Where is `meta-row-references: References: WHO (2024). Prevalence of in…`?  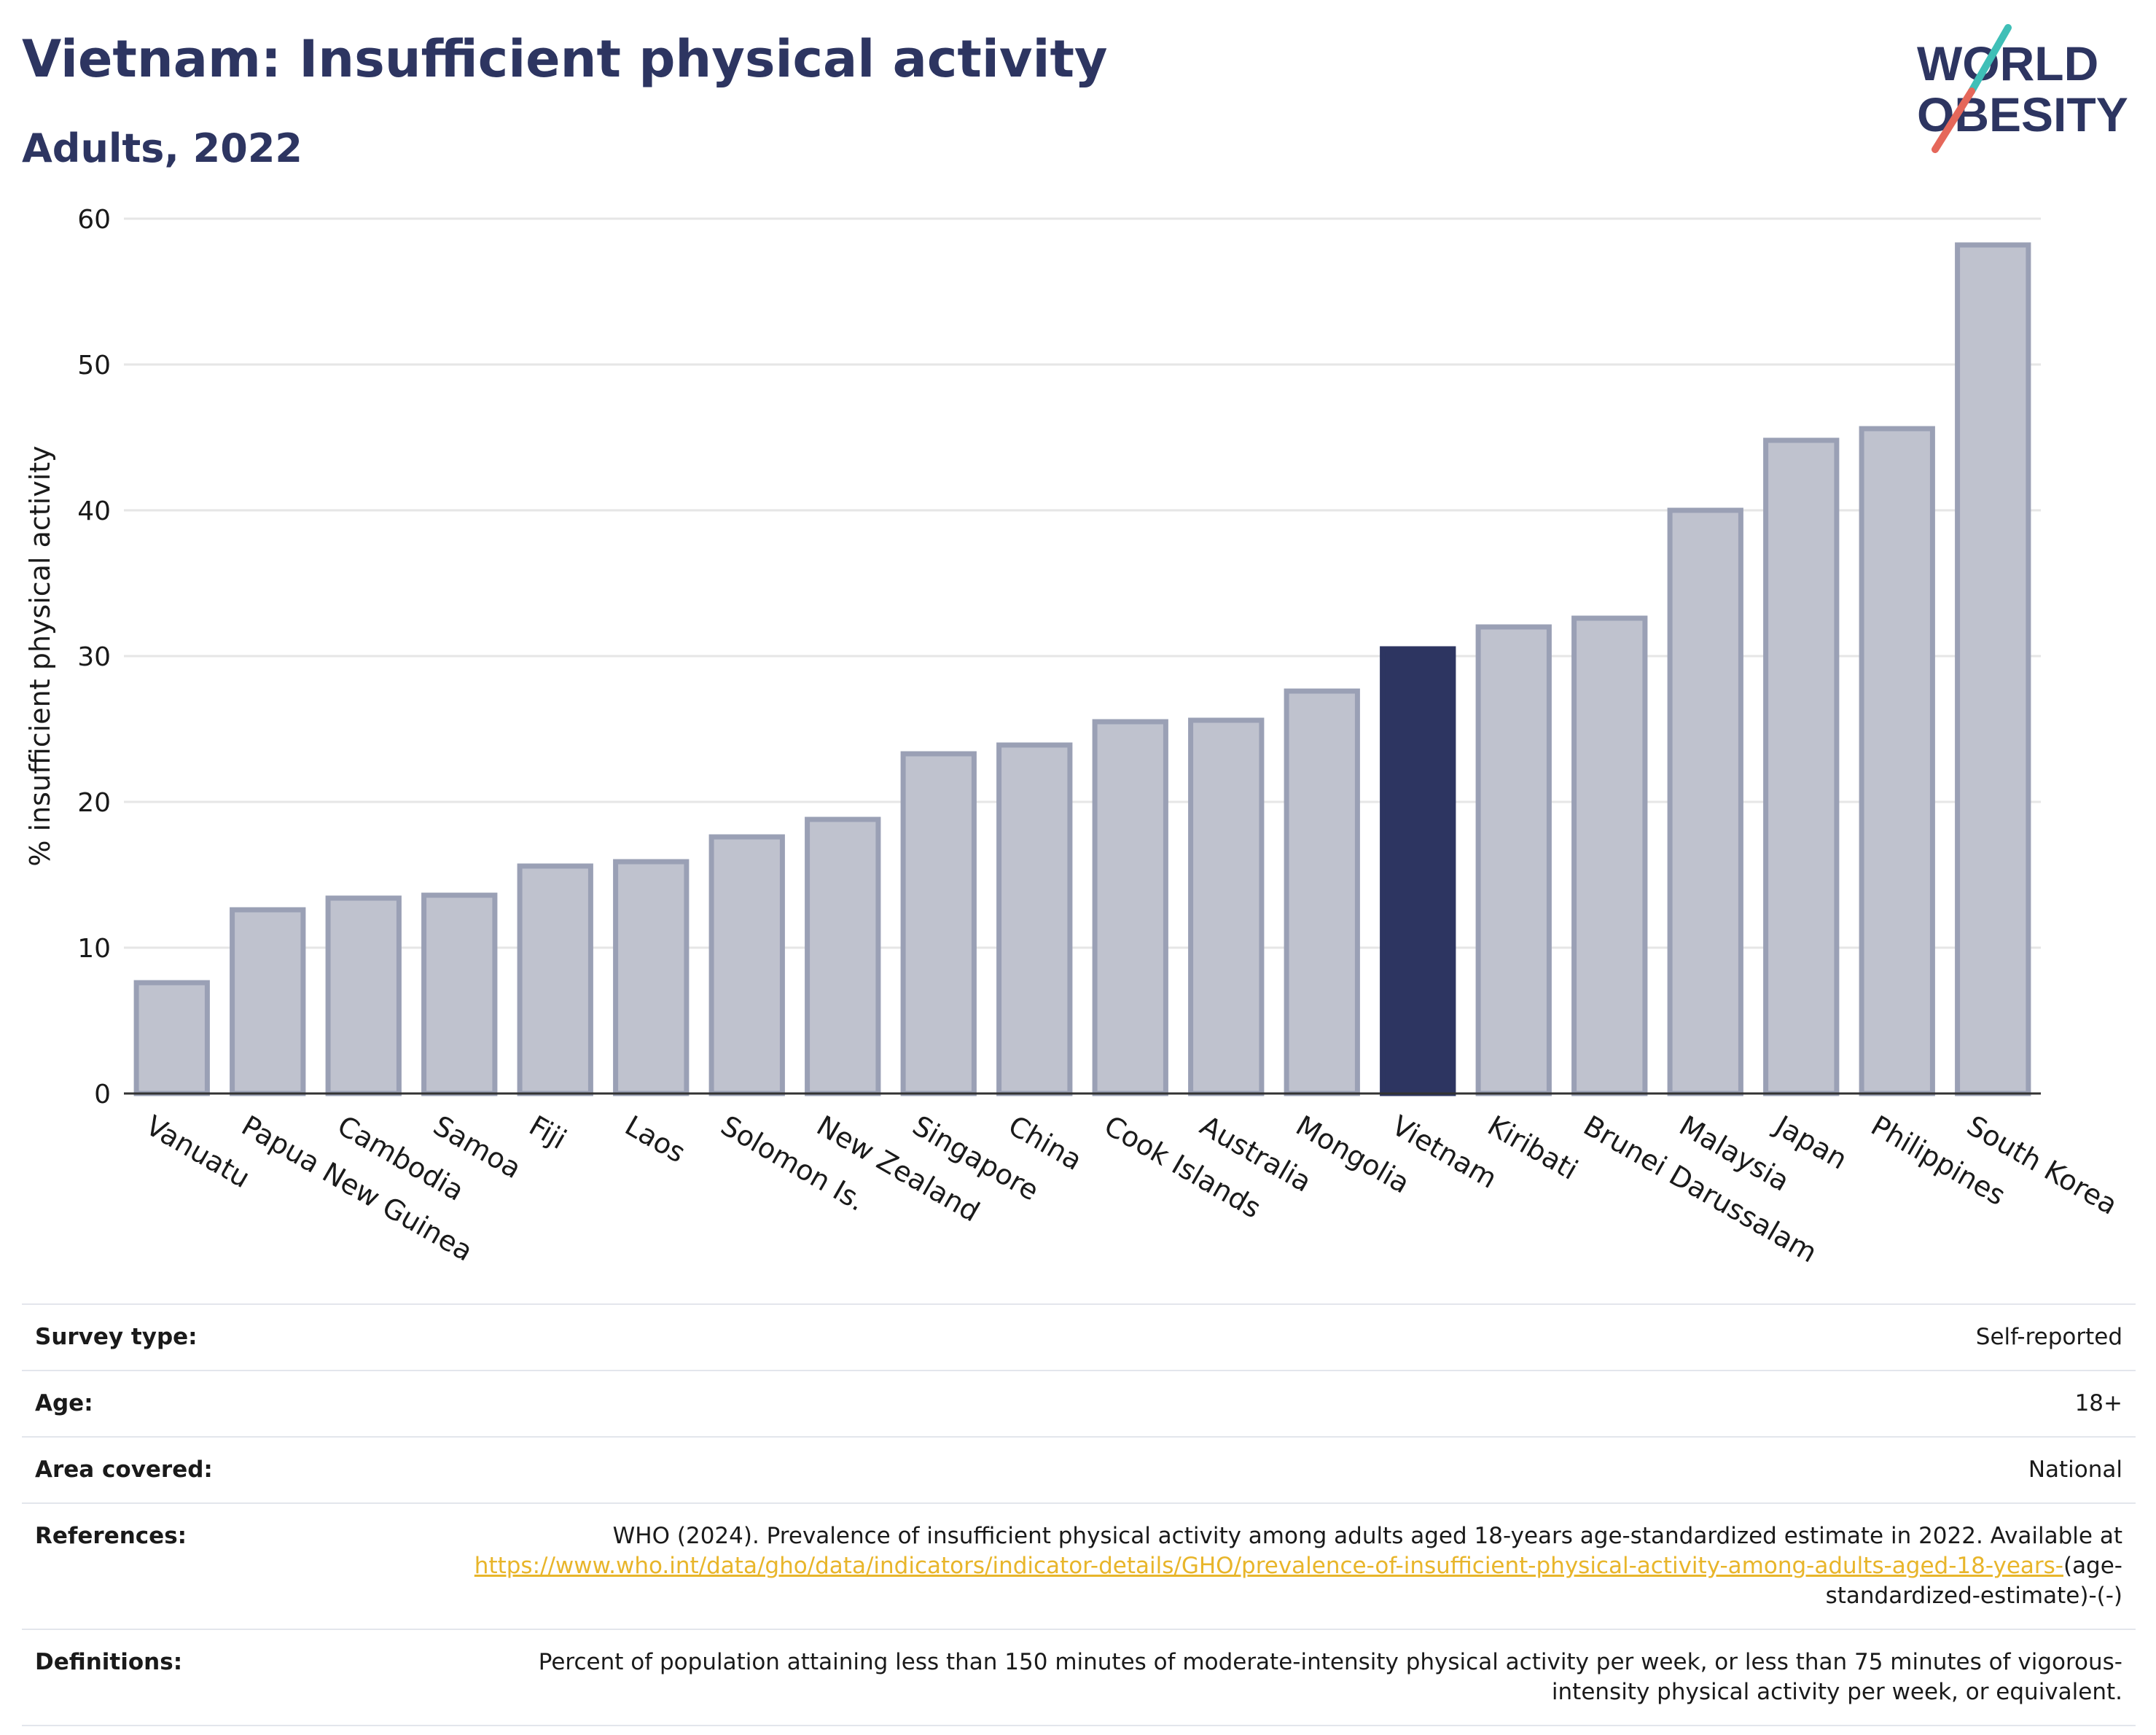
meta-row-references: References: WHO (2024). Prevalence of in… is located at coordinates (1079, 1567).